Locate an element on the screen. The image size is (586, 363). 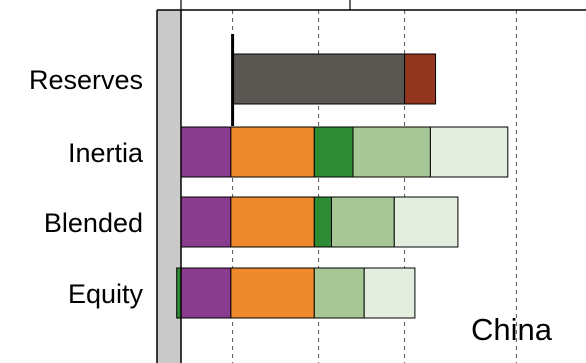
category-labels: Reserves Inertia Blended Equity is located at coordinates (86, 187).